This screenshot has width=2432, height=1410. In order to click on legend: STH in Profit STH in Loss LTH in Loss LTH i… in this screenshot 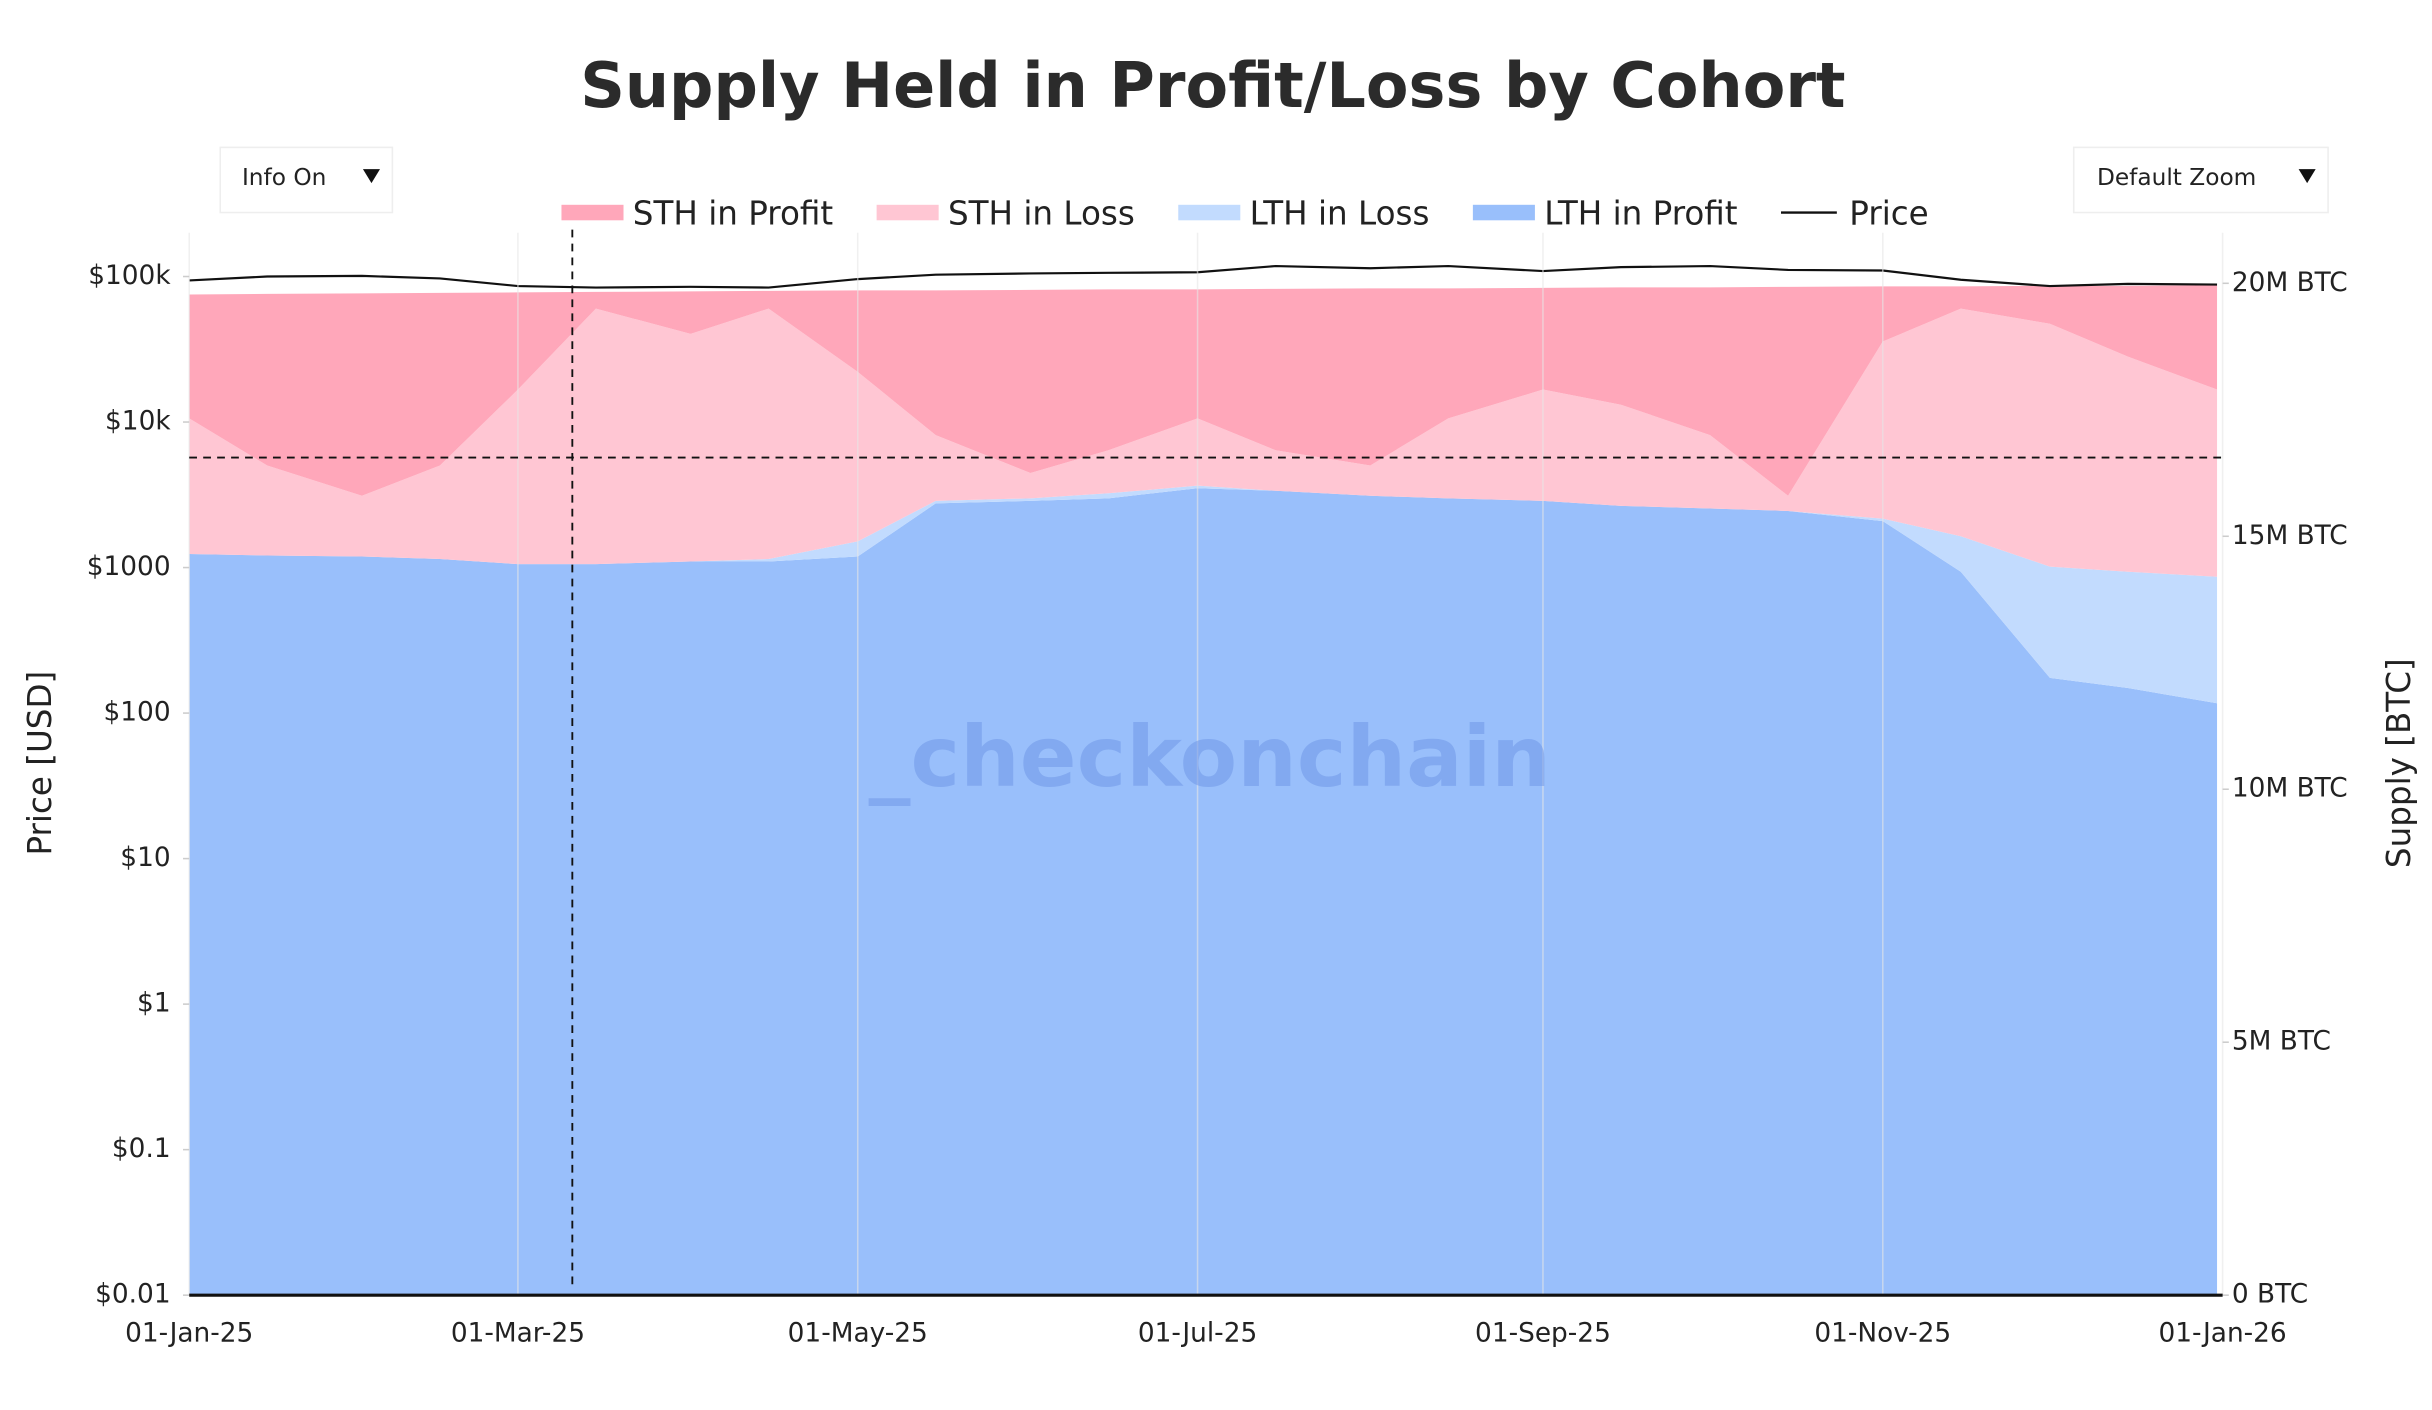, I will do `click(1245, 214)`.